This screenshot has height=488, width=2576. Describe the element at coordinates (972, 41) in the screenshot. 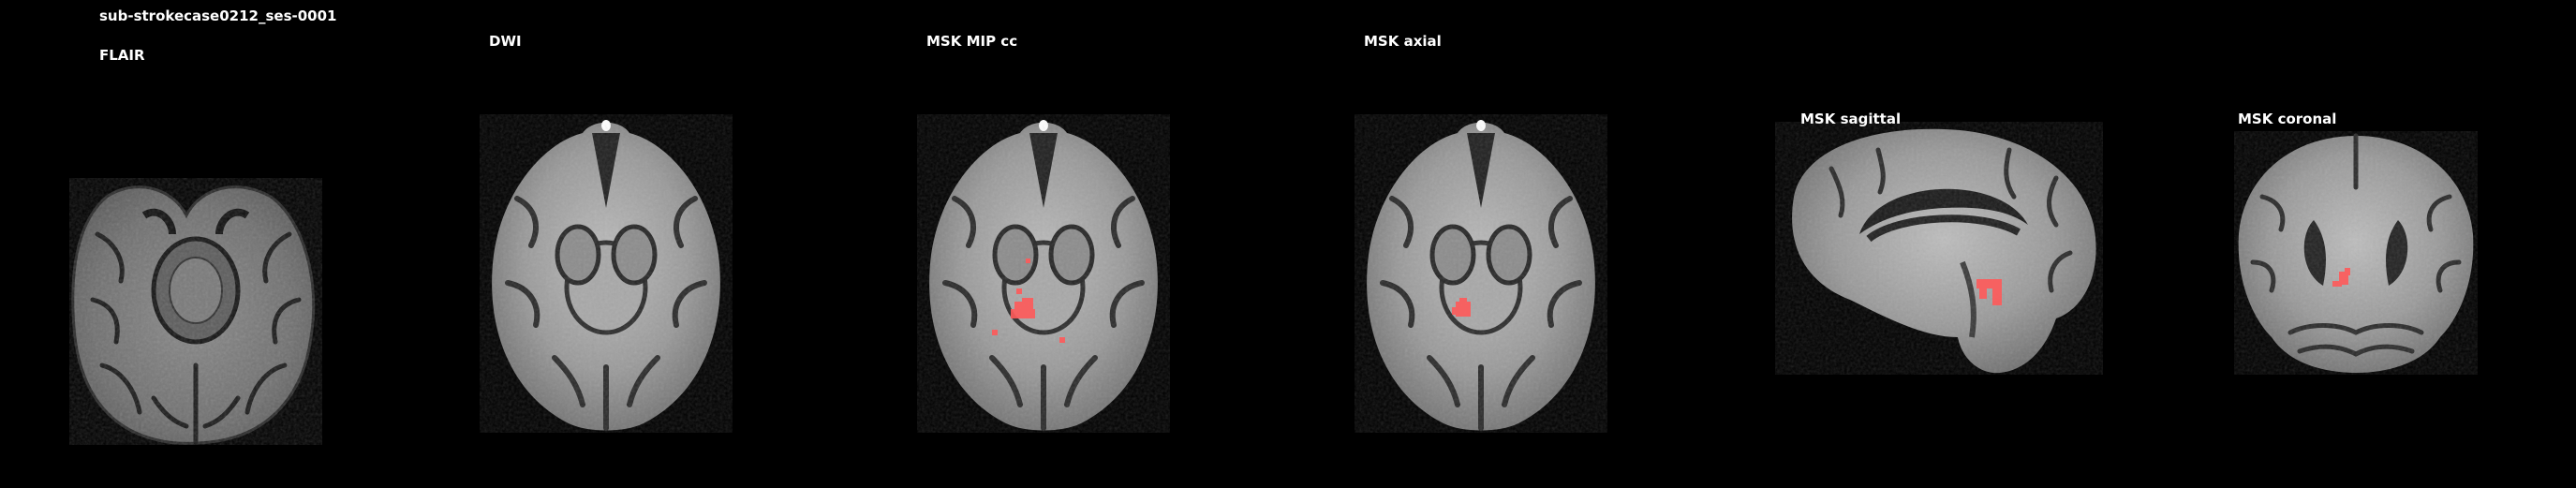

I see `panel-title-msk-mip-cc: MSK MIP cc` at that location.